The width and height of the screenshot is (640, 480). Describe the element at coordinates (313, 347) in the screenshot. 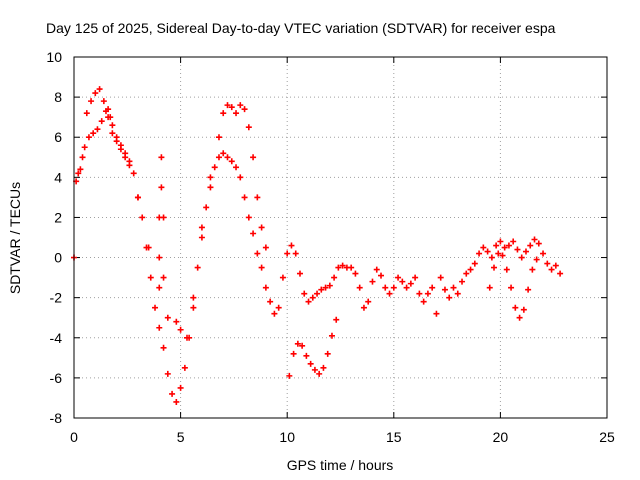

I see `series-lower-trace` at that location.